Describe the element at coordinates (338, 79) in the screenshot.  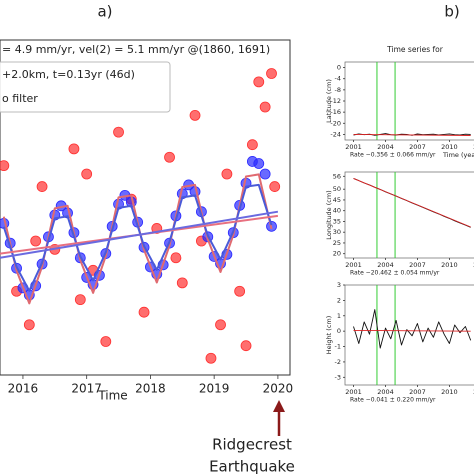
I see `y-tick-label: -4` at that location.